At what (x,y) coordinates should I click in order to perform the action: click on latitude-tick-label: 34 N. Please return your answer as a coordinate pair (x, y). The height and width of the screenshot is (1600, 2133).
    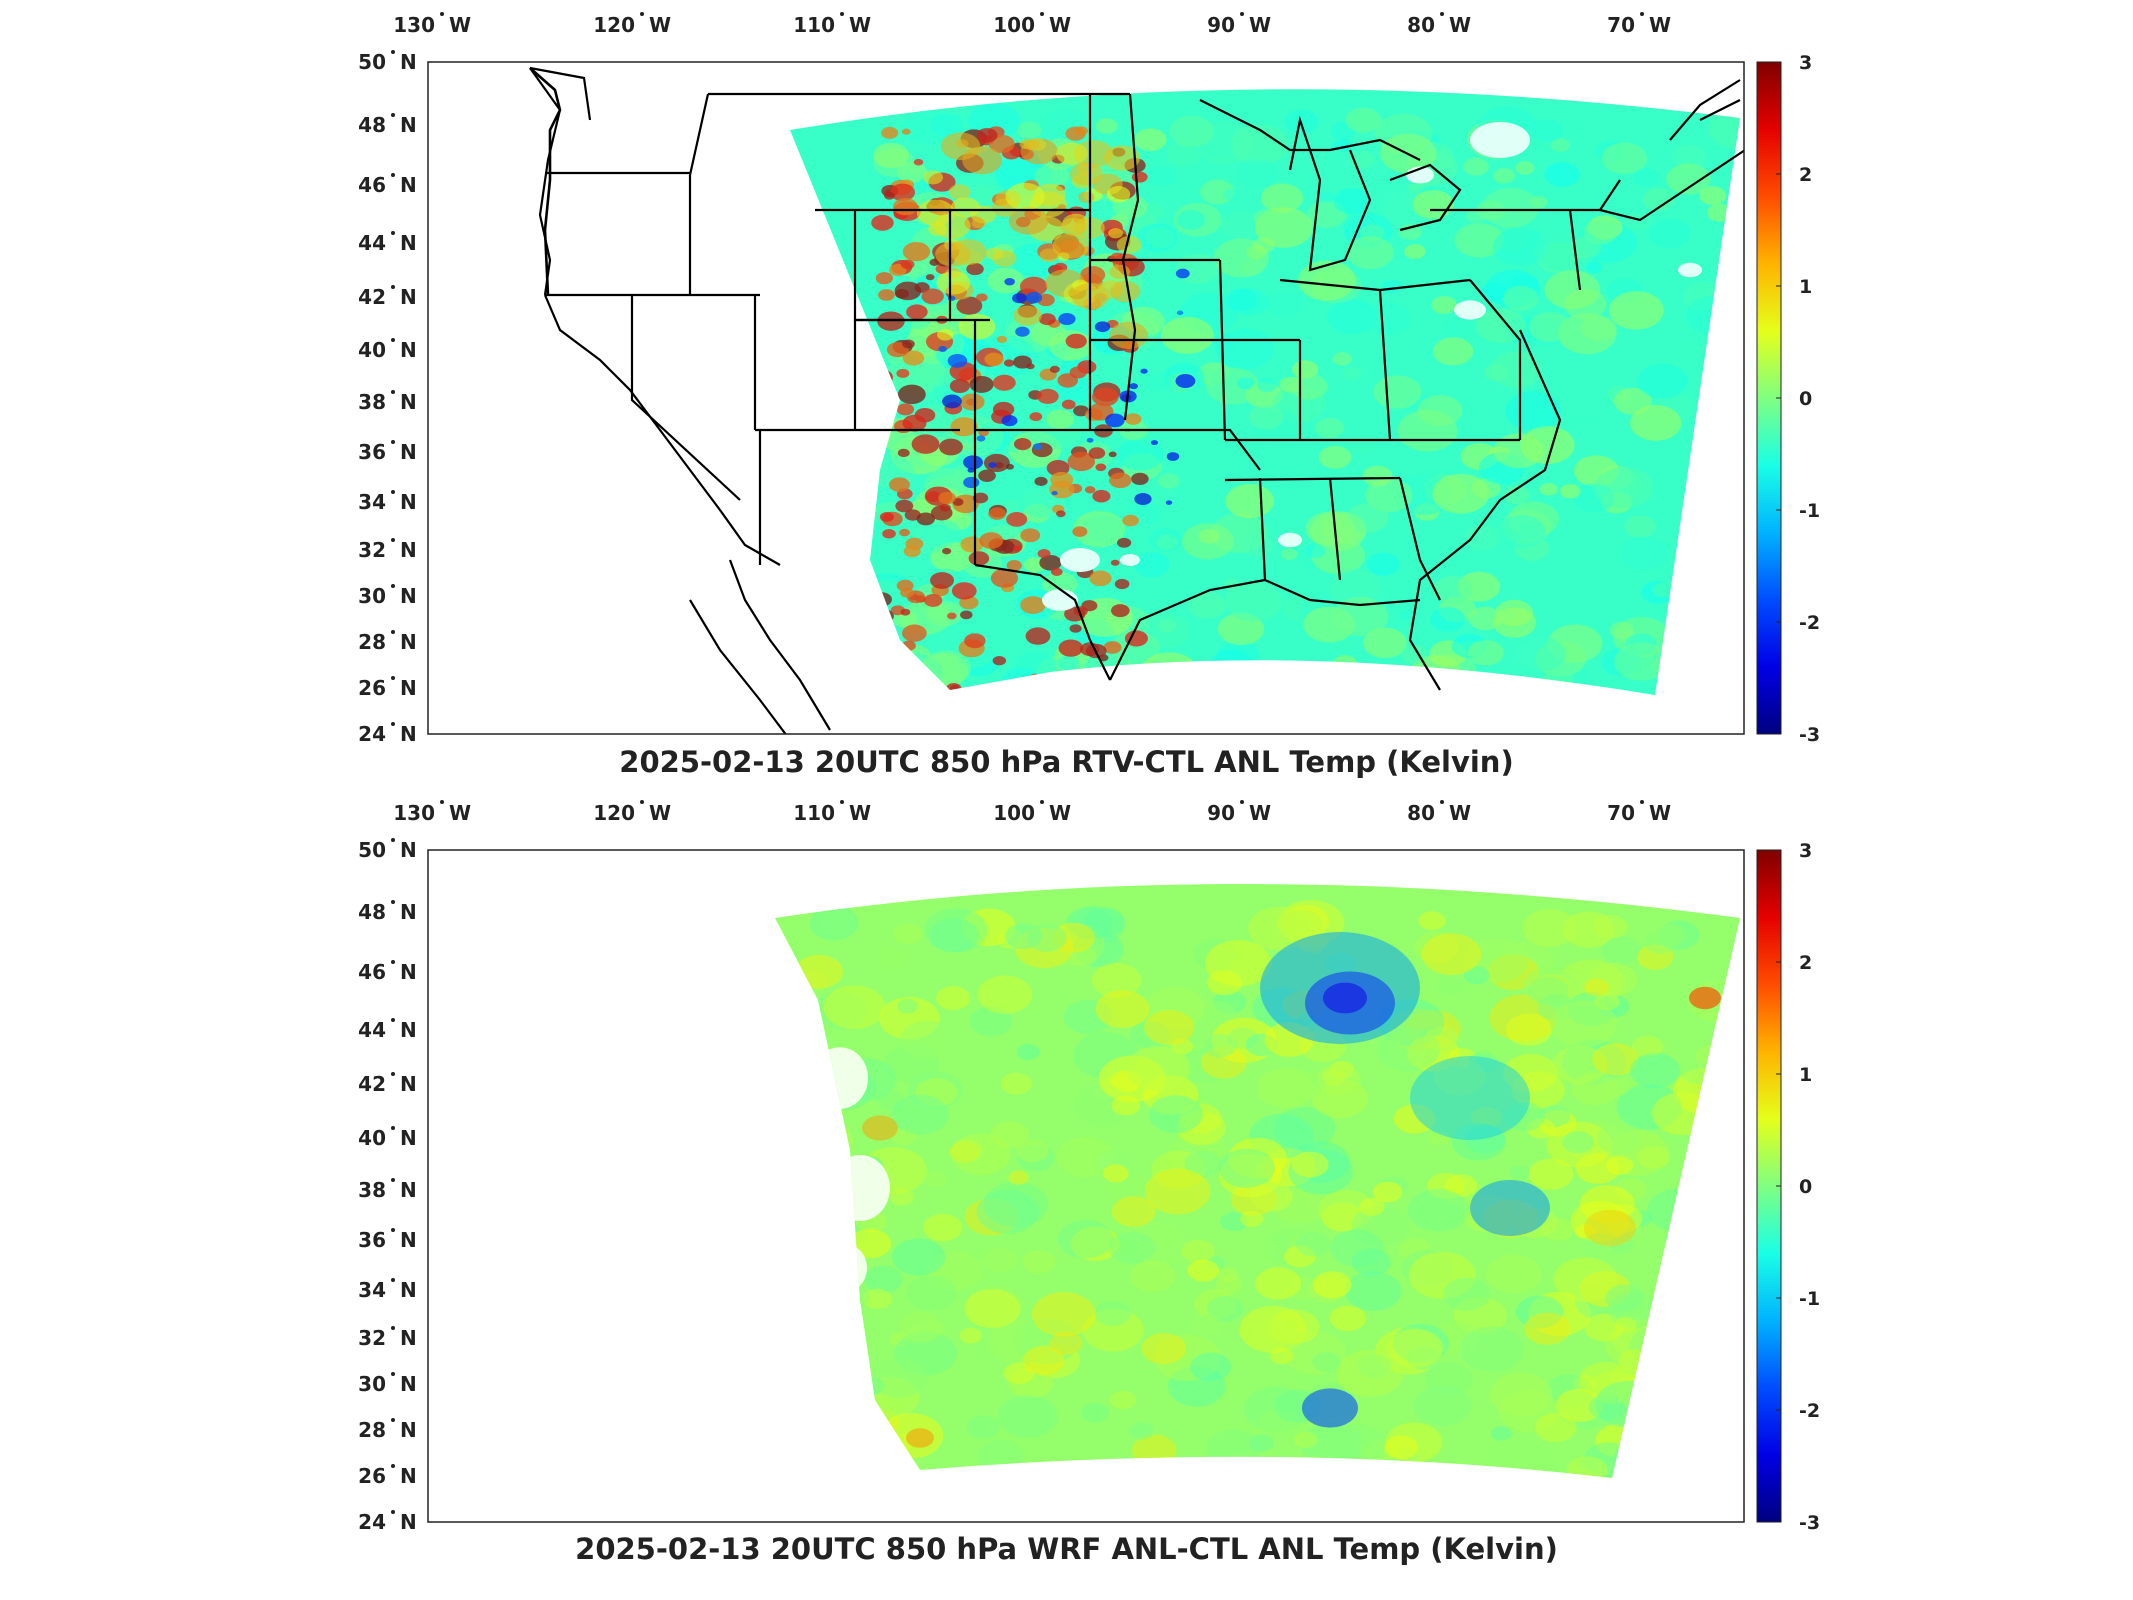
    Looking at the image, I should click on (387, 1290).